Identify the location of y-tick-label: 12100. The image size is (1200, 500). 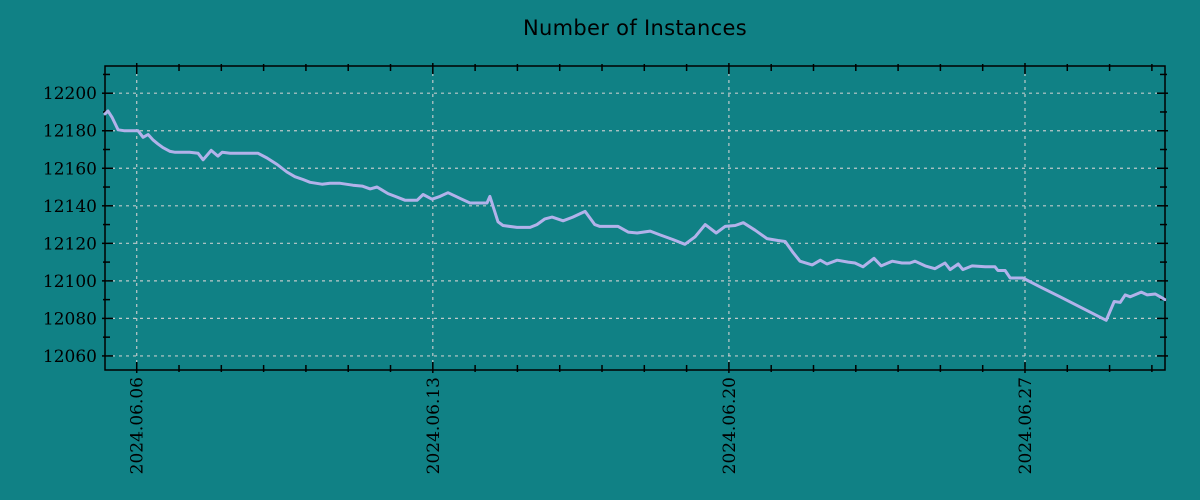
(70, 282).